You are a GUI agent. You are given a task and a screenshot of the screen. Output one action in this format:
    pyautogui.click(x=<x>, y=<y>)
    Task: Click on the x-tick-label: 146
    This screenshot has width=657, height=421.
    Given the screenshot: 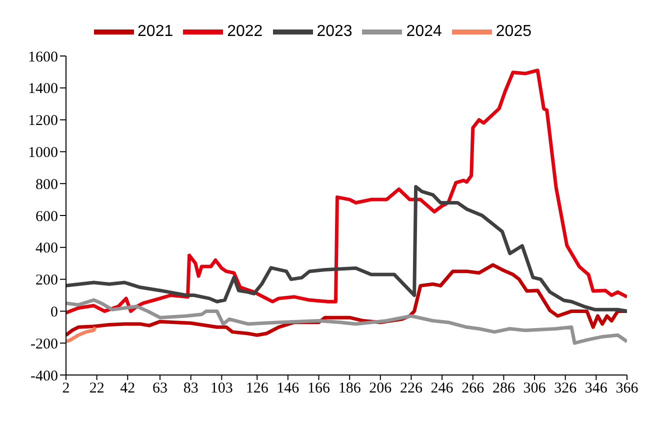 What is the action you would take?
    pyautogui.click(x=288, y=388)
    